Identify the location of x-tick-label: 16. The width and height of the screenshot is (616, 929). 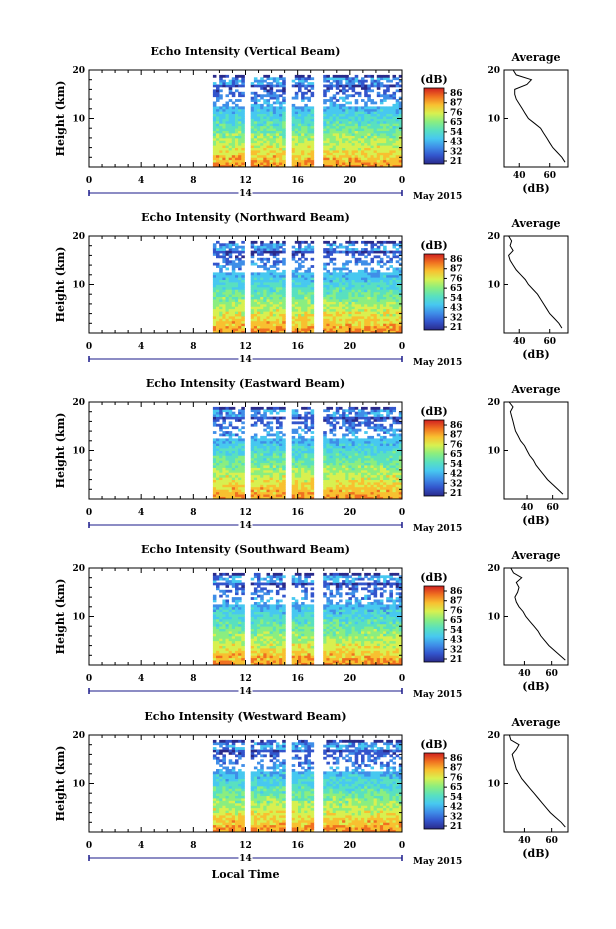
(297, 181).